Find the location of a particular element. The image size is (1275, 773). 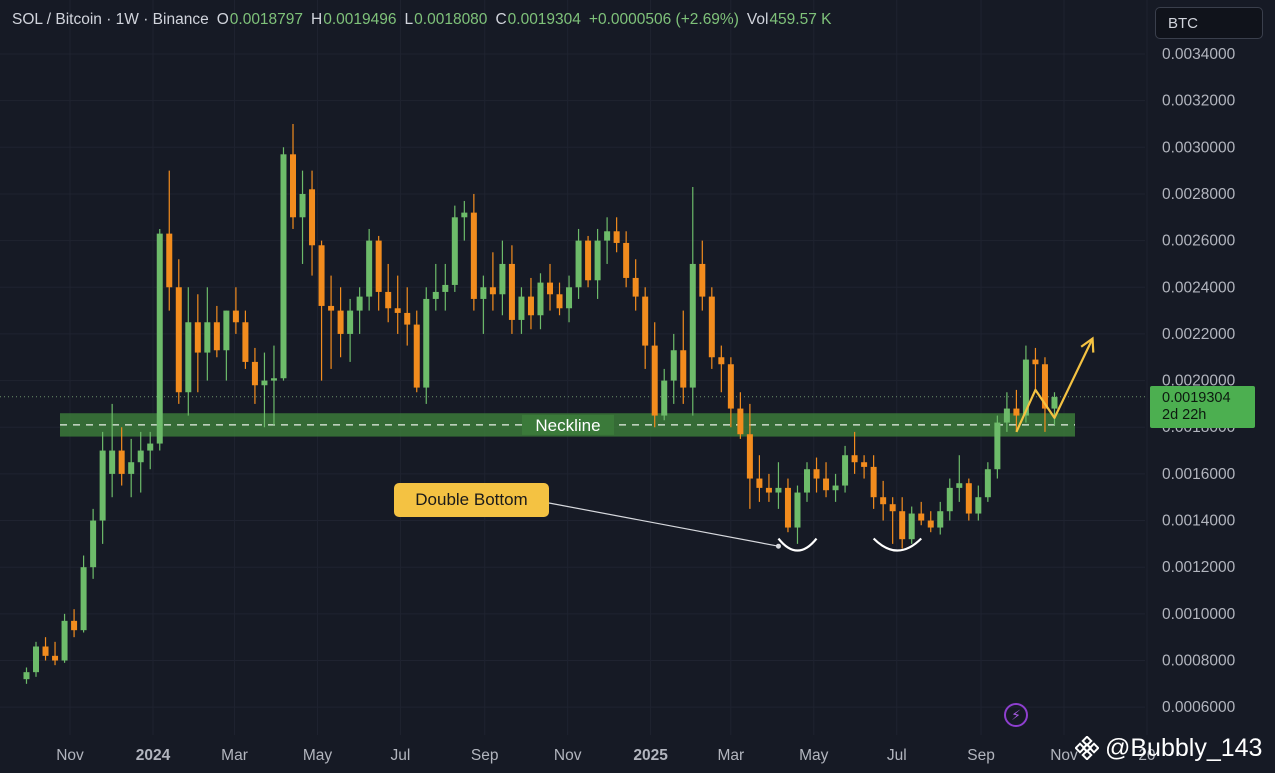

price-tick-label: 0.0016000 is located at coordinates (1199, 474).